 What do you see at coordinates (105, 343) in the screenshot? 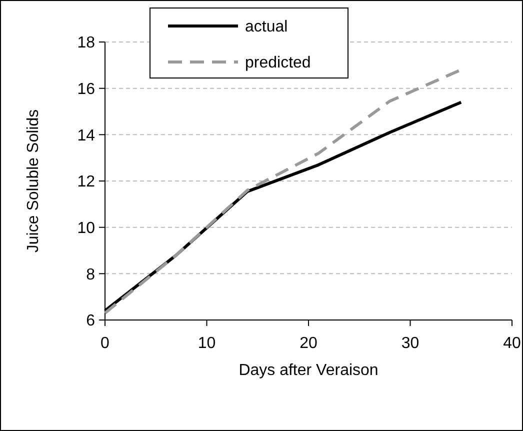
I see `x-tick-label: 0` at bounding box center [105, 343].